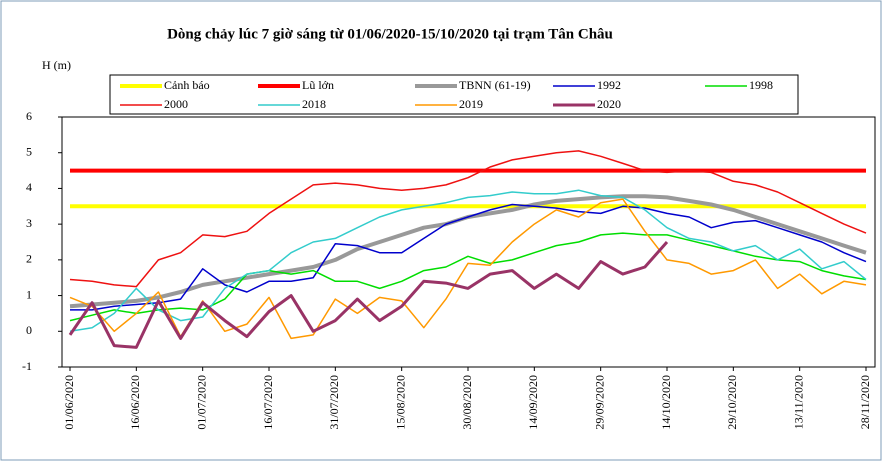 Image resolution: width=882 pixels, height=461 pixels. I want to click on x-tick-label: 13/11/2020, so click(798, 402).